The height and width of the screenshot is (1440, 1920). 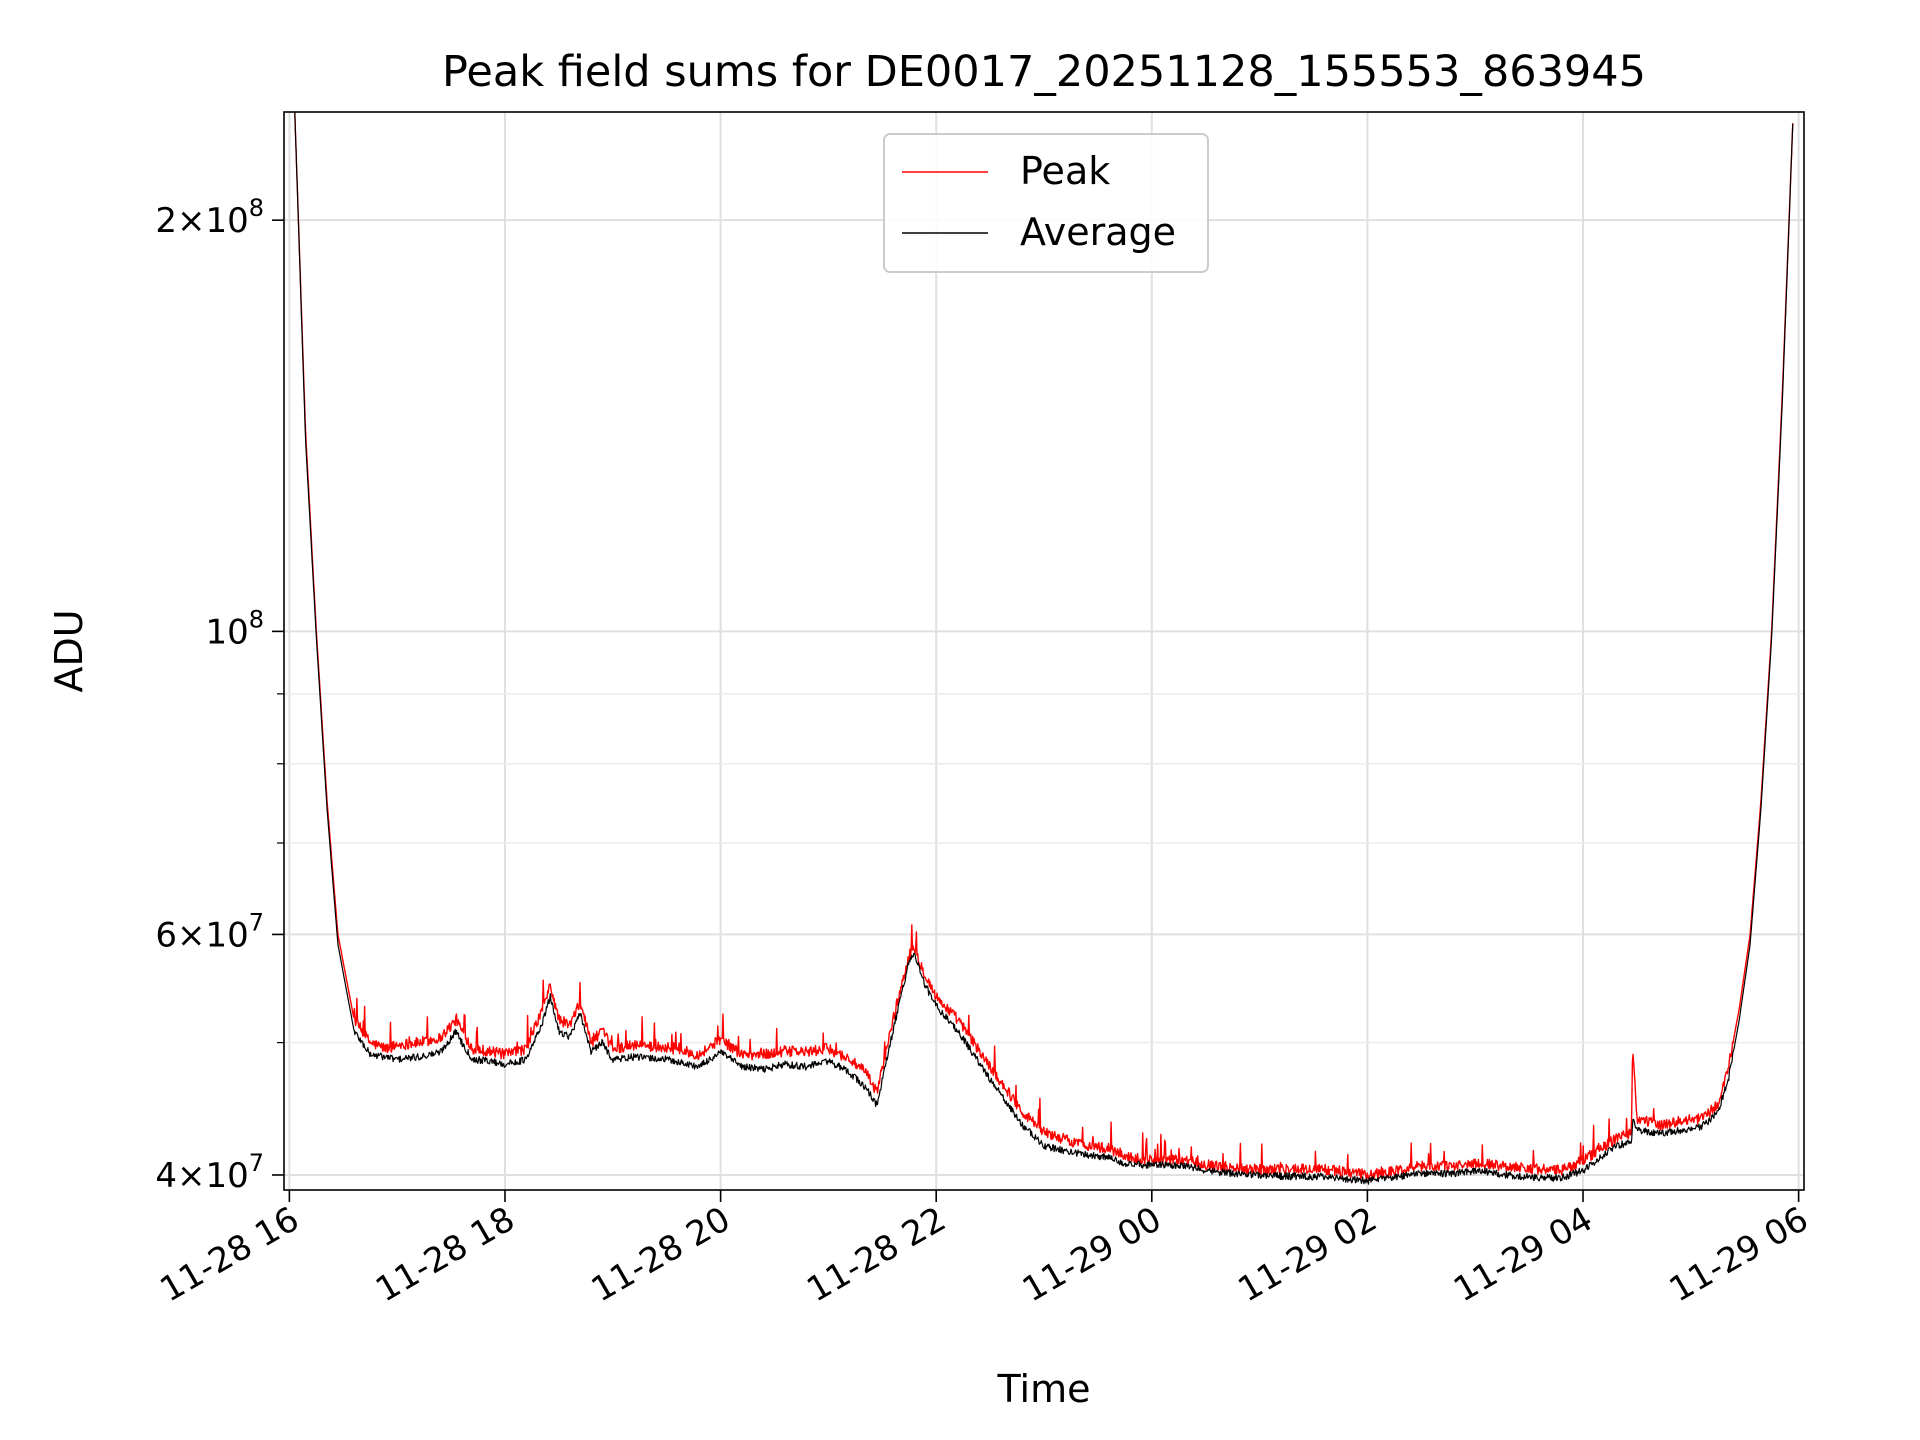 I want to click on legend-label-peak: Peak, so click(x=1065, y=171).